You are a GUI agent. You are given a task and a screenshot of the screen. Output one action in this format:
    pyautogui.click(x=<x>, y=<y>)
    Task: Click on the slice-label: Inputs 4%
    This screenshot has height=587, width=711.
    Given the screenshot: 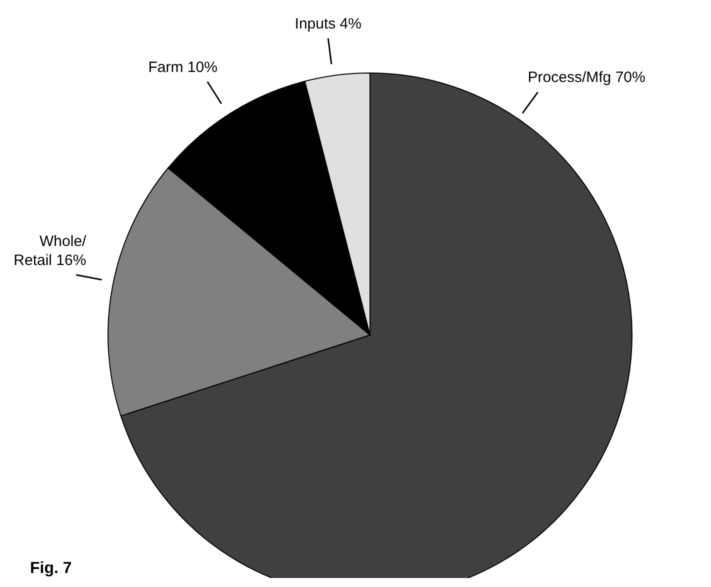 What is the action you would take?
    pyautogui.click(x=328, y=23)
    